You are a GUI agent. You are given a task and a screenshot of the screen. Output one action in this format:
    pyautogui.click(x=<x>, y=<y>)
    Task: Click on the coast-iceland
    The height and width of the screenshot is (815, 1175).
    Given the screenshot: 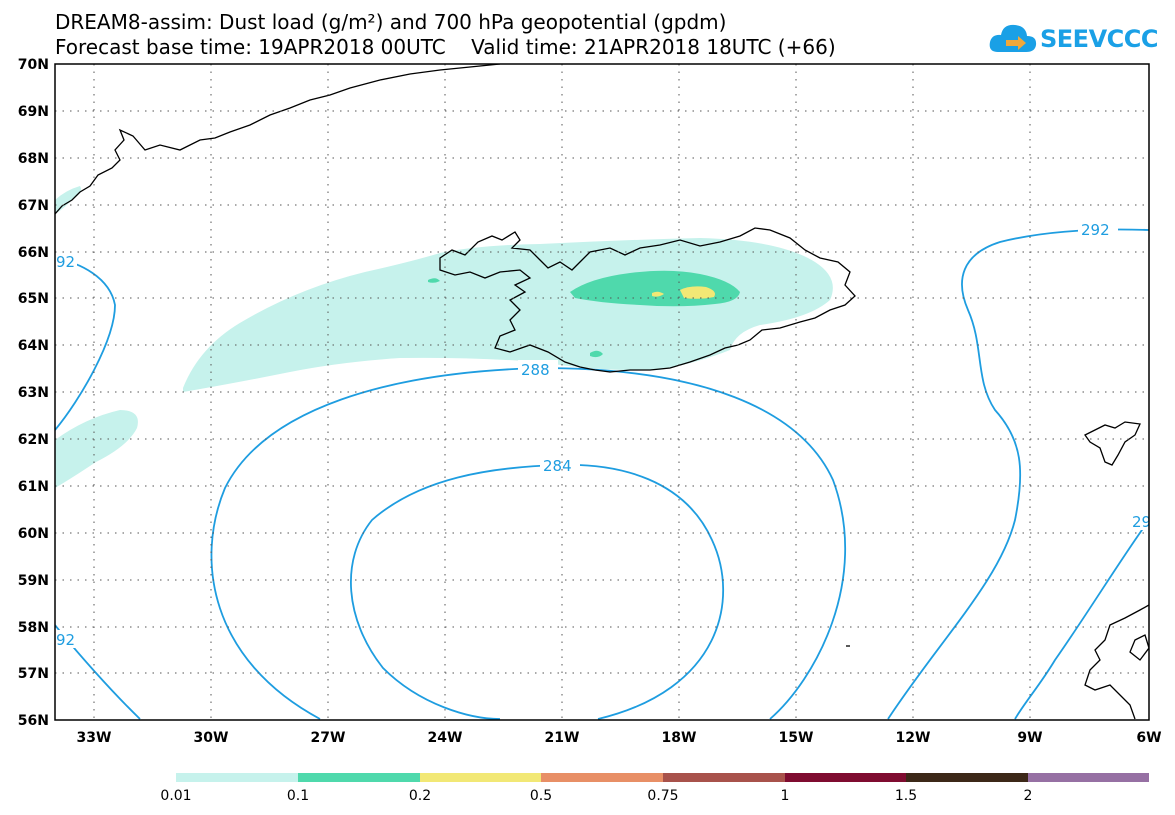 What is the action you would take?
    pyautogui.click(x=647, y=300)
    